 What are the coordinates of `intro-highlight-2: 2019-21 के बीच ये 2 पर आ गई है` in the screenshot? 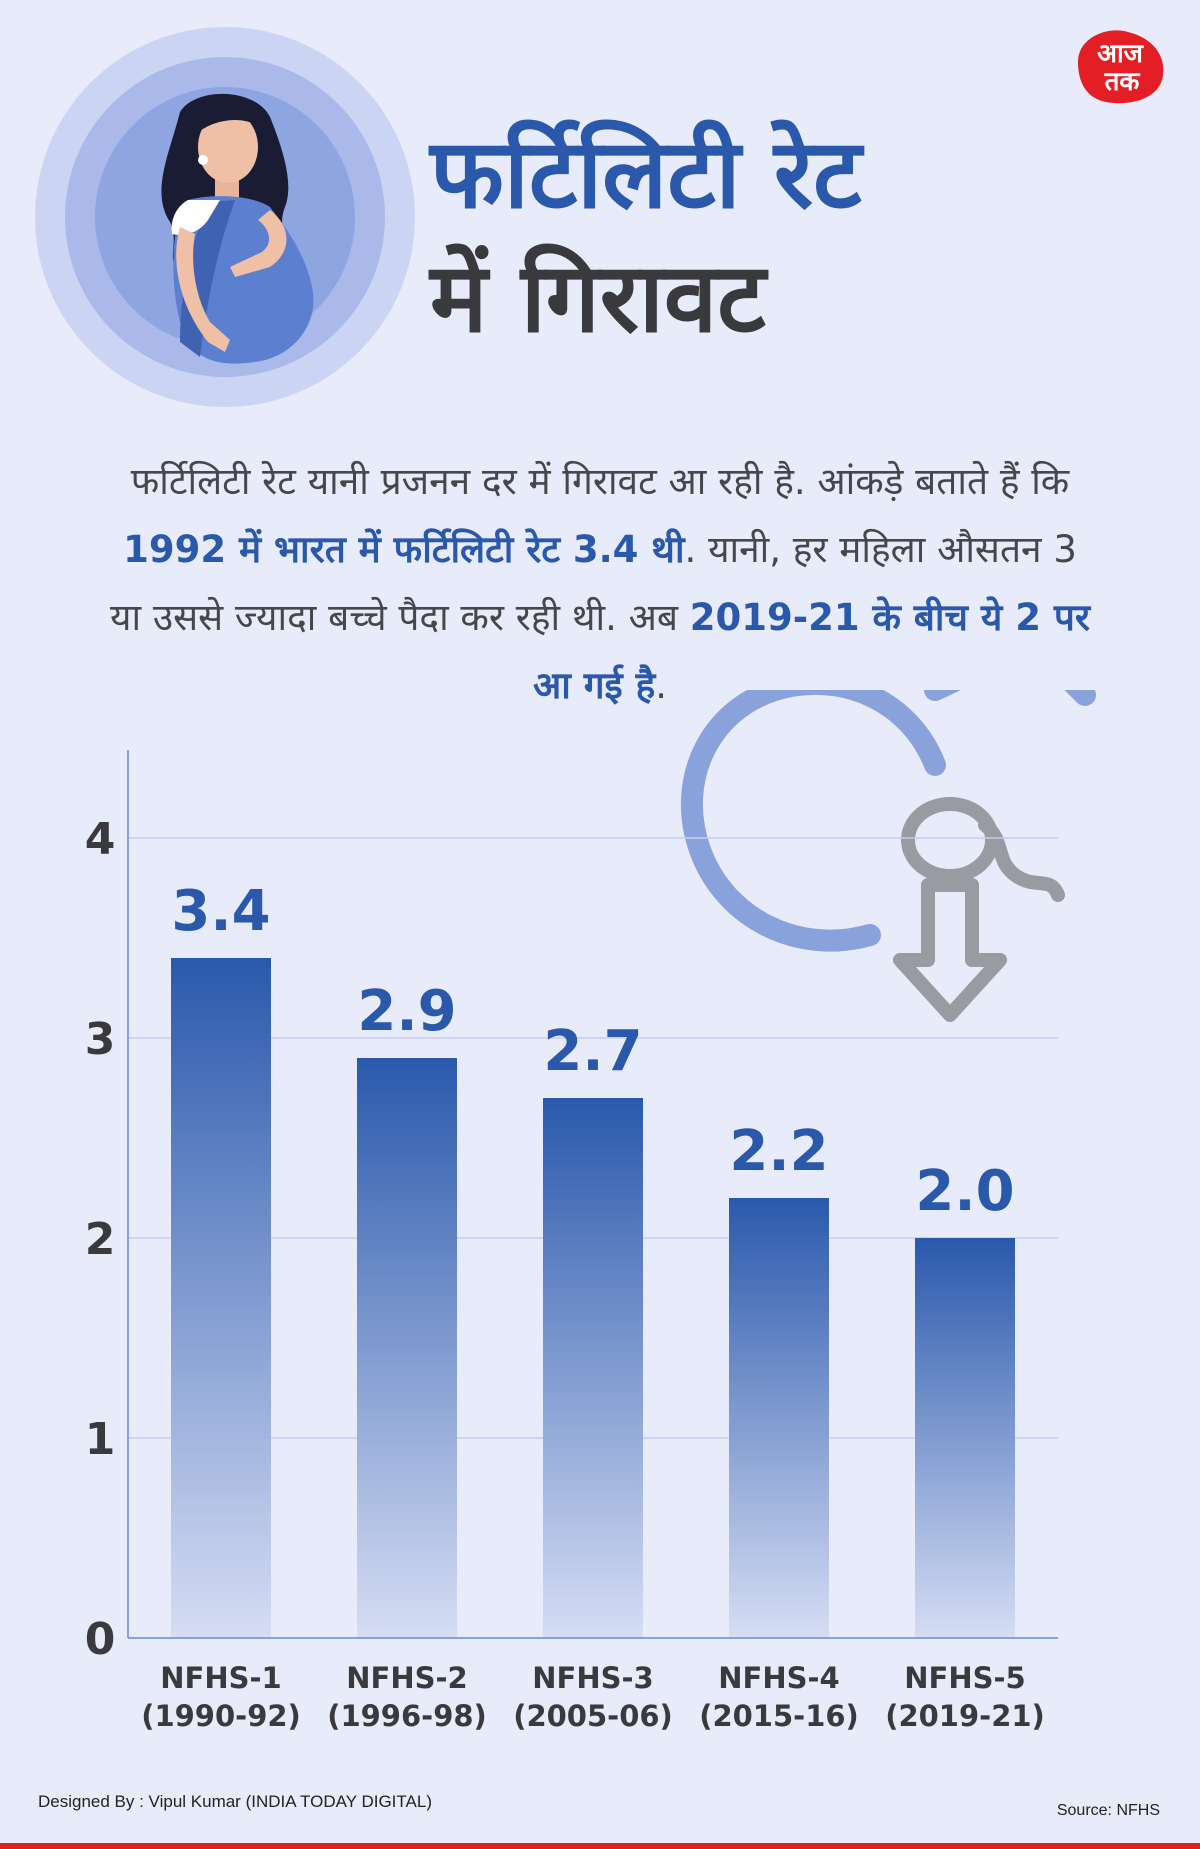 It's located at (811, 651).